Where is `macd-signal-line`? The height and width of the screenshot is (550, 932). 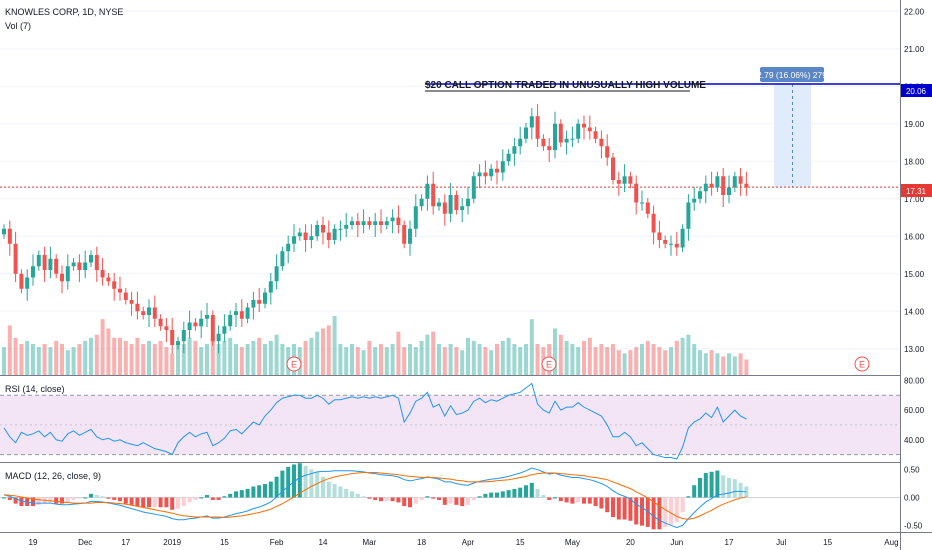
macd-signal-line is located at coordinates (375, 495).